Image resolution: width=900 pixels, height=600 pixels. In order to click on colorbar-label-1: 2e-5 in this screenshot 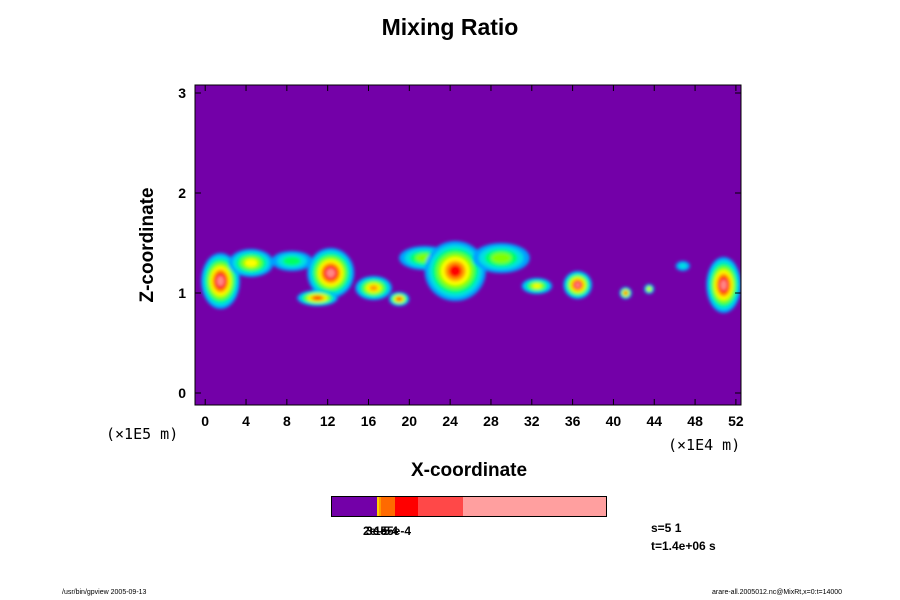, I will do `click(375, 531)`.